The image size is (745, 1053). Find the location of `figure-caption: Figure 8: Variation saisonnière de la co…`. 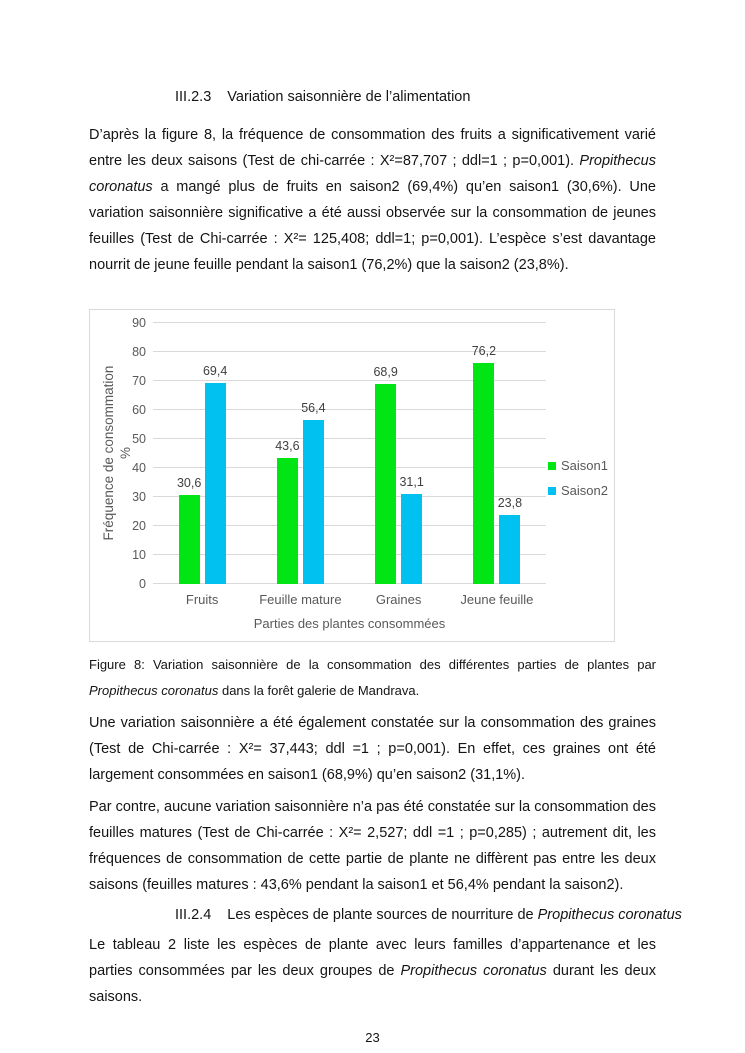

figure-caption: Figure 8: Variation saisonnière de la co… is located at coordinates (372, 678).